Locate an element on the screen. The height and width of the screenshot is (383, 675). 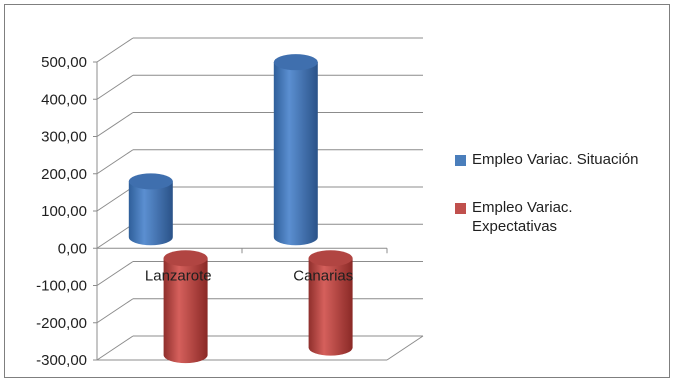
bar-situacion-lanzarote is located at coordinates (150, 209).